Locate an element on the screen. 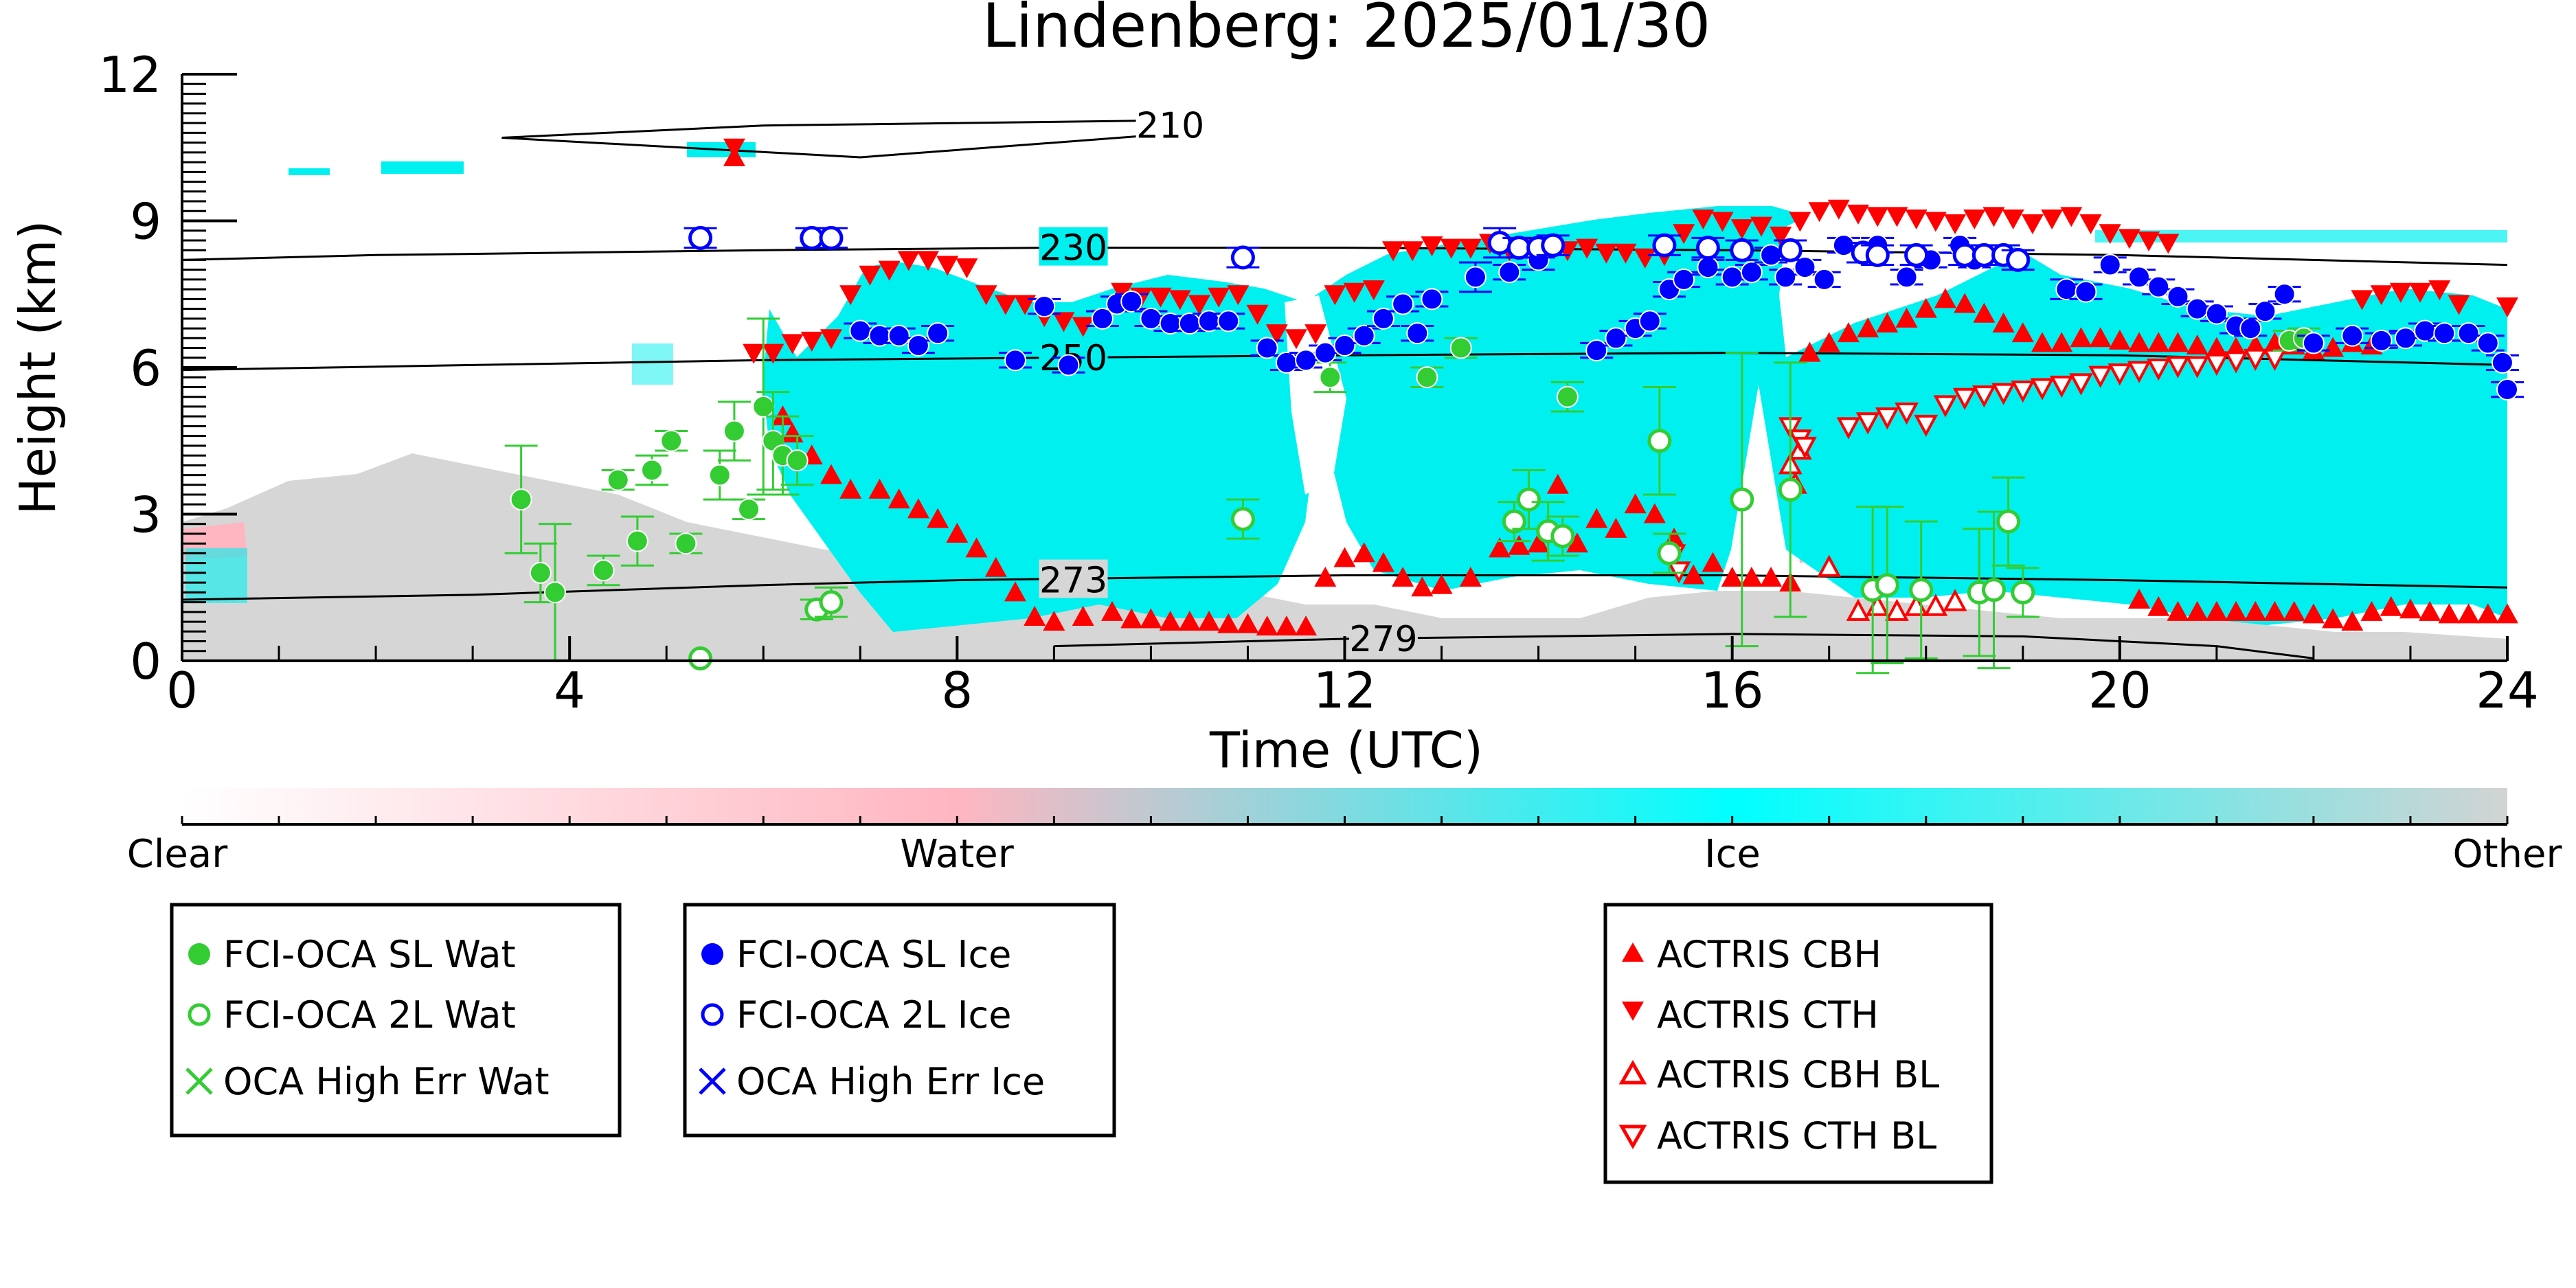  legend-label: FCI-OCA SL Wat is located at coordinates (369, 954).